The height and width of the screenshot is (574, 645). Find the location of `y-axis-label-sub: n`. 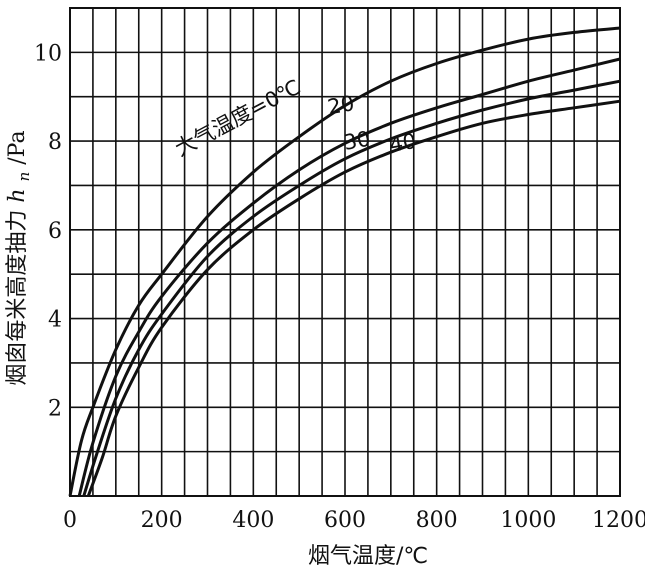

y-axis-label-sub: n is located at coordinates (24, 177).